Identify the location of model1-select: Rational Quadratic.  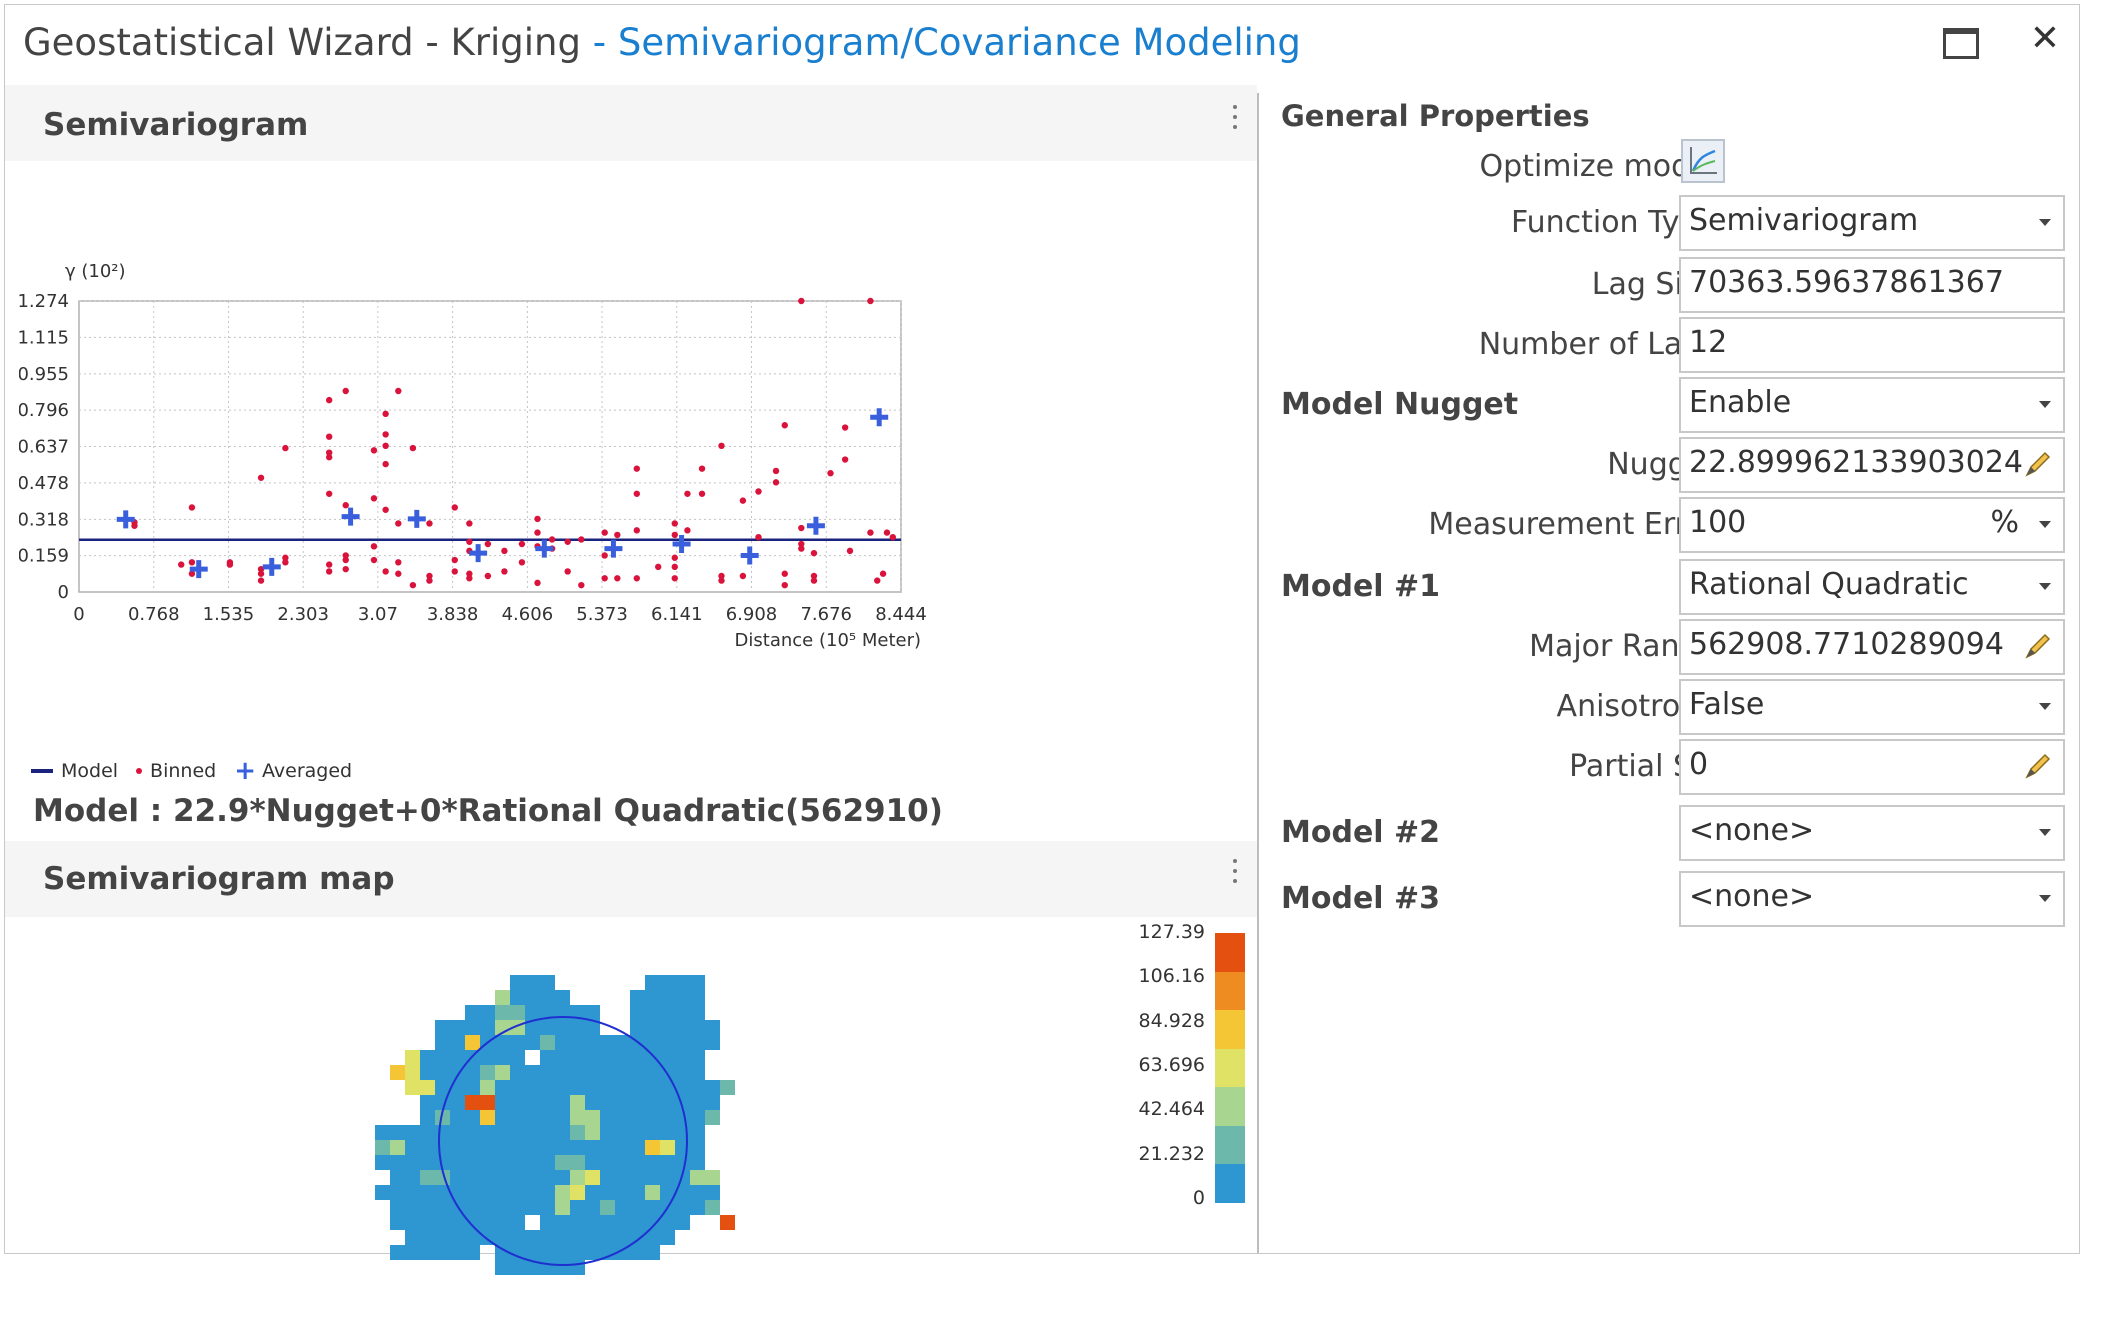
(1872, 587).